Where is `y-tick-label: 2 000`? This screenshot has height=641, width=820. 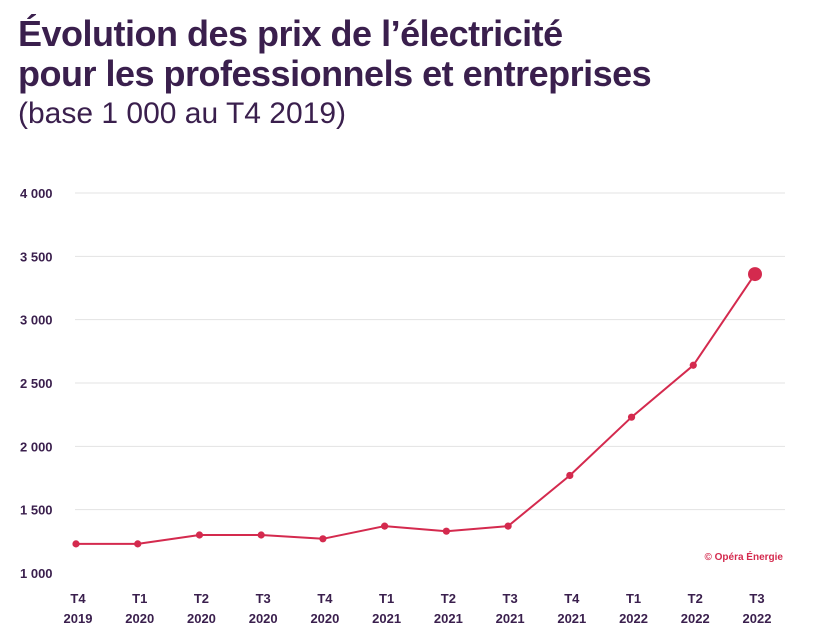
y-tick-label: 2 000 is located at coordinates (36, 446).